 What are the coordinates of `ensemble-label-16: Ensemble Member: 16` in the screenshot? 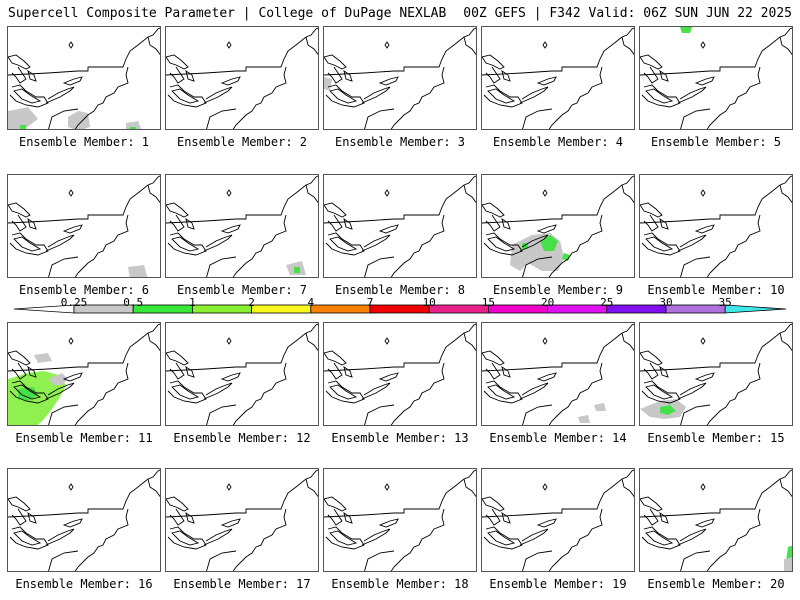 It's located at (84, 584).